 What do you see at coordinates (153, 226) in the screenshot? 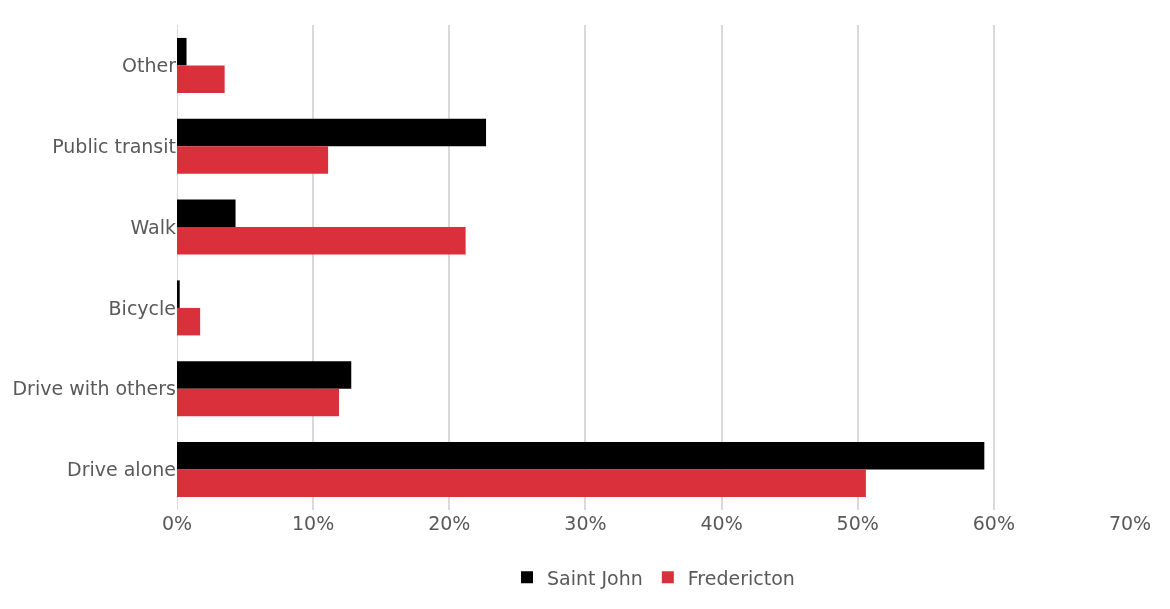
I see `y-tick-label: Walk` at bounding box center [153, 226].